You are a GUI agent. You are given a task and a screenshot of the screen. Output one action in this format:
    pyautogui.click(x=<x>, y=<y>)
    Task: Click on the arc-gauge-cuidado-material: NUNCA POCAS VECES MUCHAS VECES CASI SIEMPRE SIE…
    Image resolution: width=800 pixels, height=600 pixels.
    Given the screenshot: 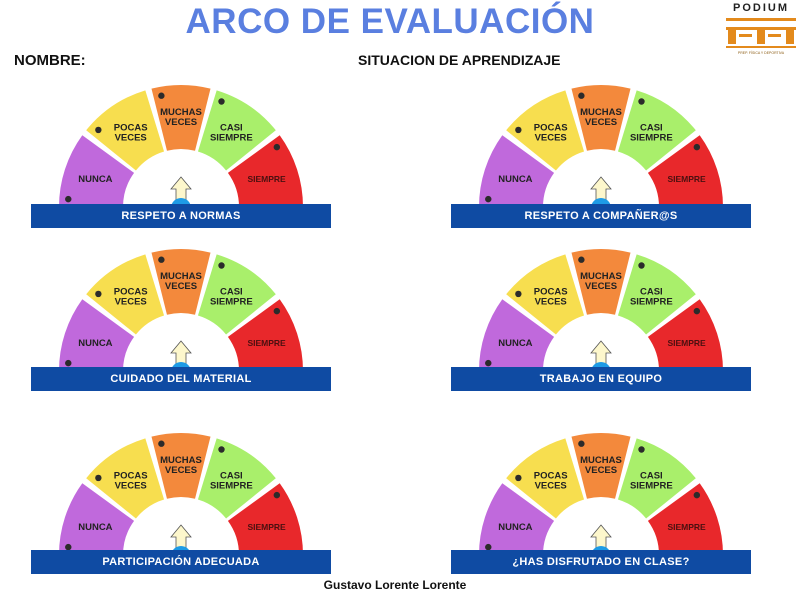 What is the action you would take?
    pyautogui.click(x=181, y=296)
    